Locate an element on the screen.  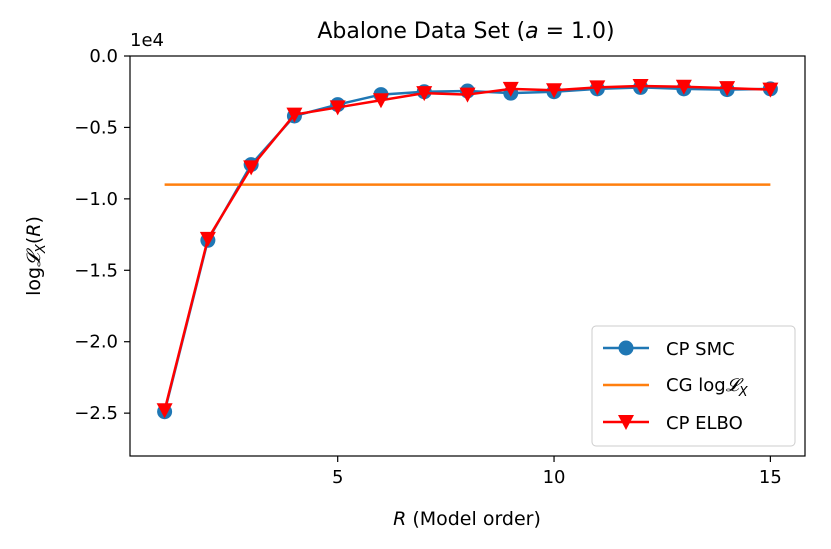
y-tick-label: −1.0 is located at coordinates (96, 199).